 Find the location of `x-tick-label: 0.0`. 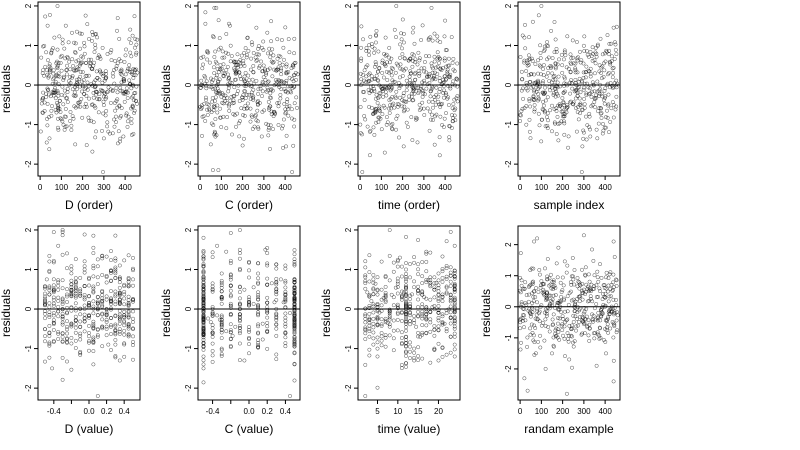

x-tick-label: 0.0 is located at coordinates (249, 411).